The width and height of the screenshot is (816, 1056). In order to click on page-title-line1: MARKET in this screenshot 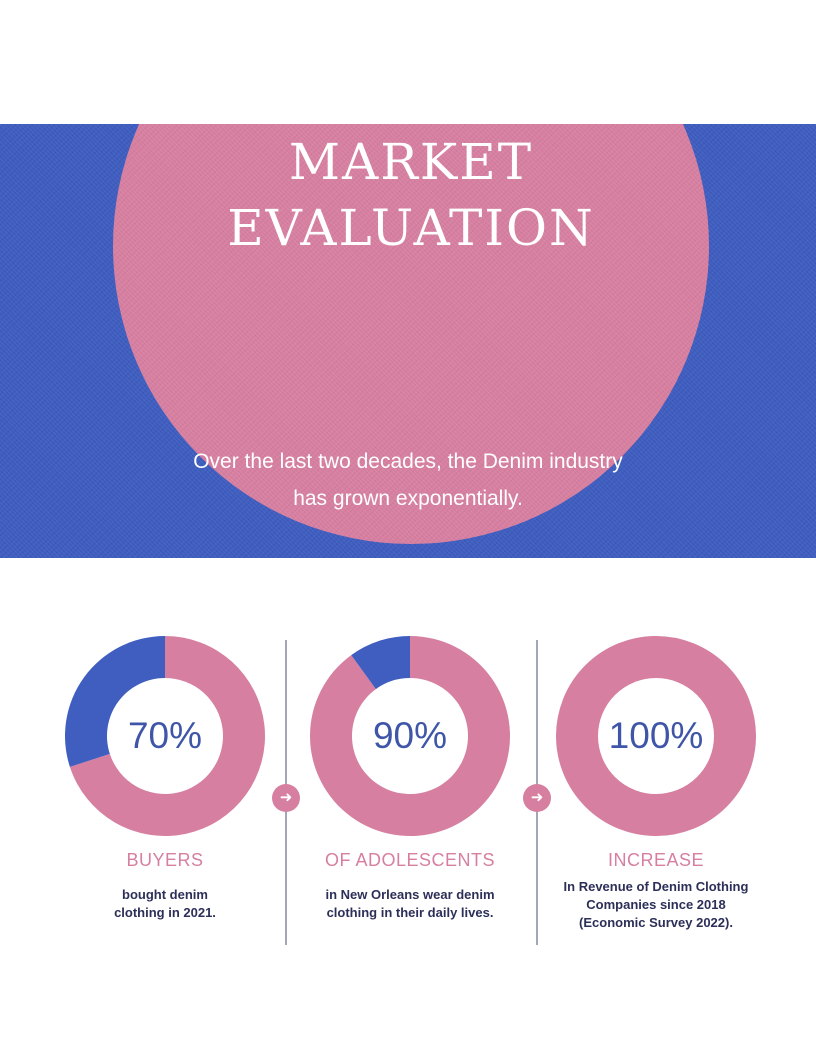, I will do `click(411, 162)`.